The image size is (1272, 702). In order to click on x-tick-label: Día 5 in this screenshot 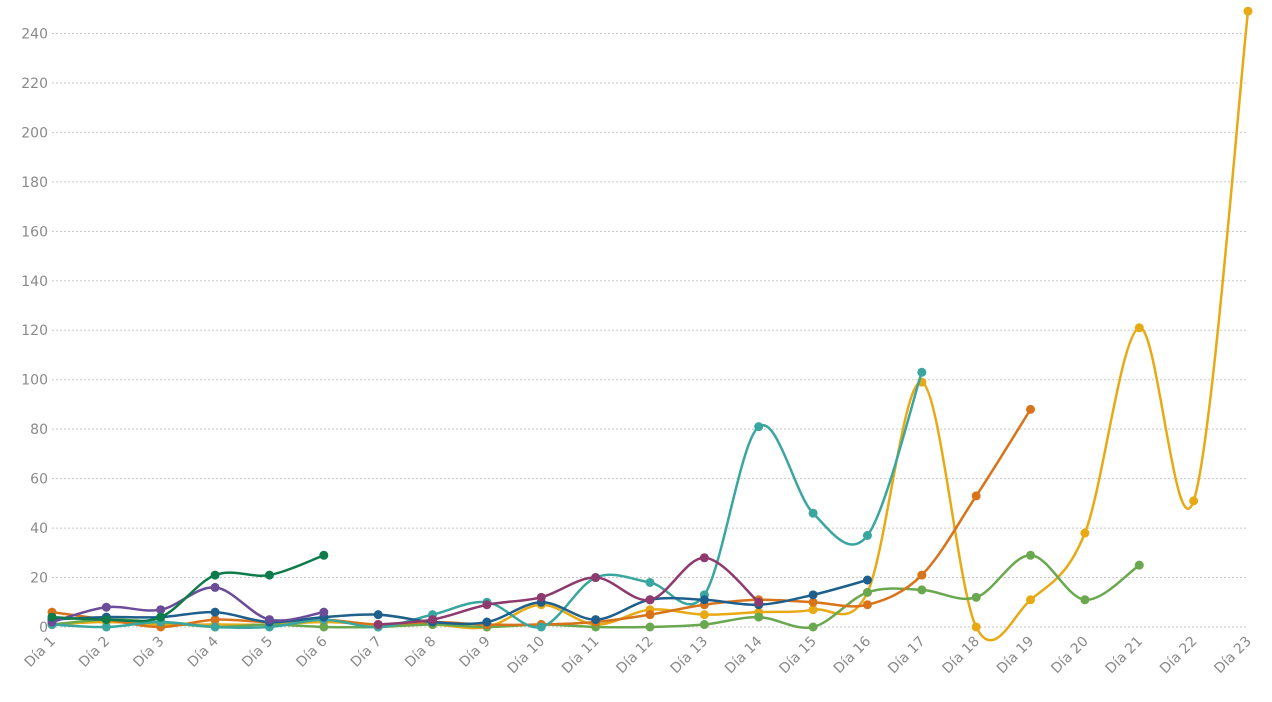, I will do `click(257, 652)`.